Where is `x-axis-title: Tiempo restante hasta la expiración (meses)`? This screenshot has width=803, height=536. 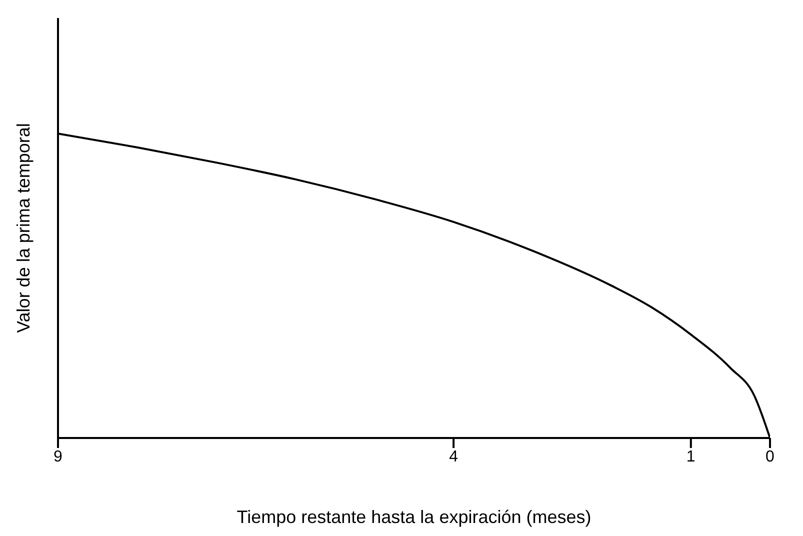 x-axis-title: Tiempo restante hasta la expiración (meses) is located at coordinates (414, 517).